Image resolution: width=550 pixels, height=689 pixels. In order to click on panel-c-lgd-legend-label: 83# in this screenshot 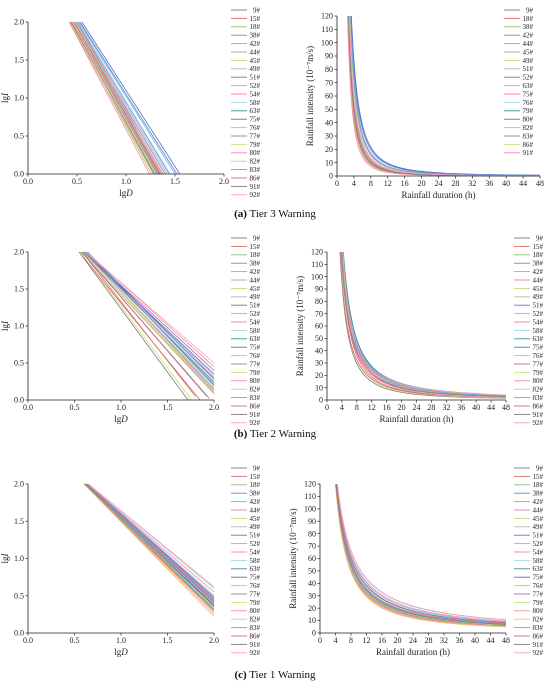, I will do `click(255, 628)`.